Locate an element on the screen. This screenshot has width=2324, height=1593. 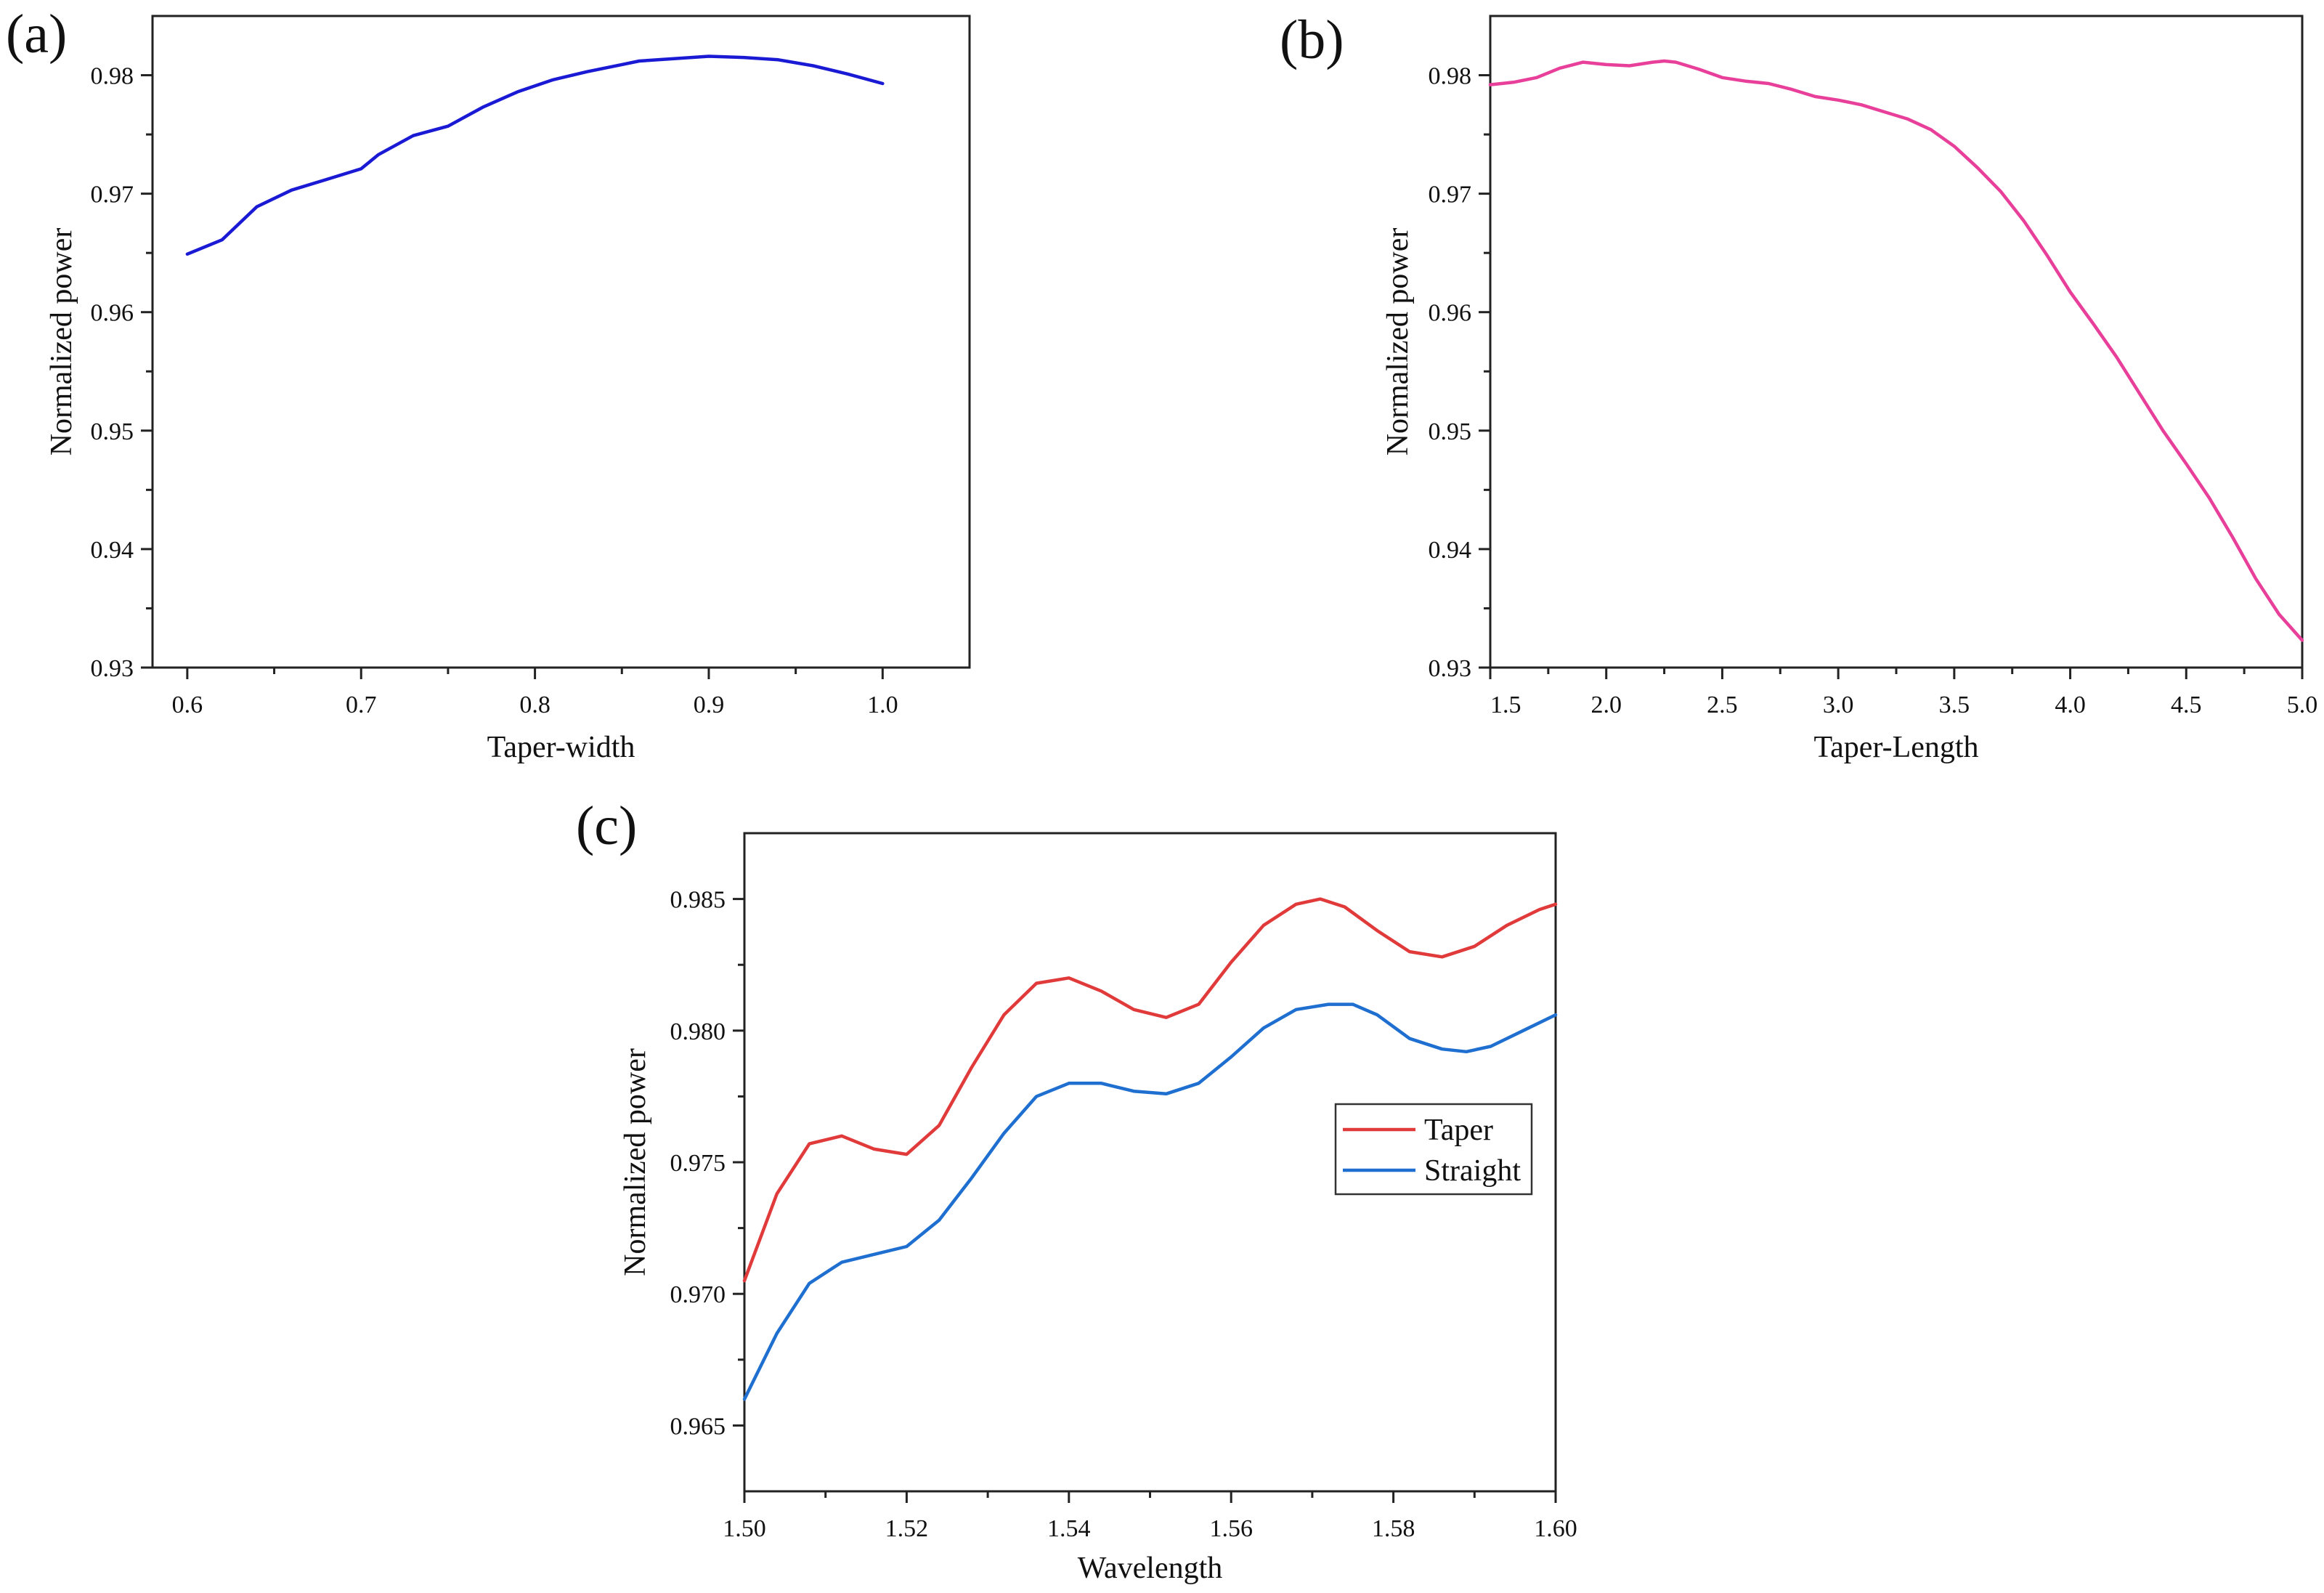
x-tick-label: 1.56 is located at coordinates (1231, 1528).